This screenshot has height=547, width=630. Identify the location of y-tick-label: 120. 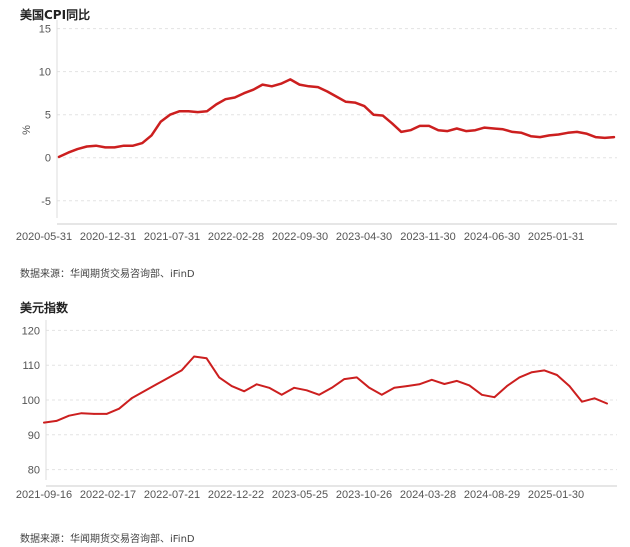
(31, 331).